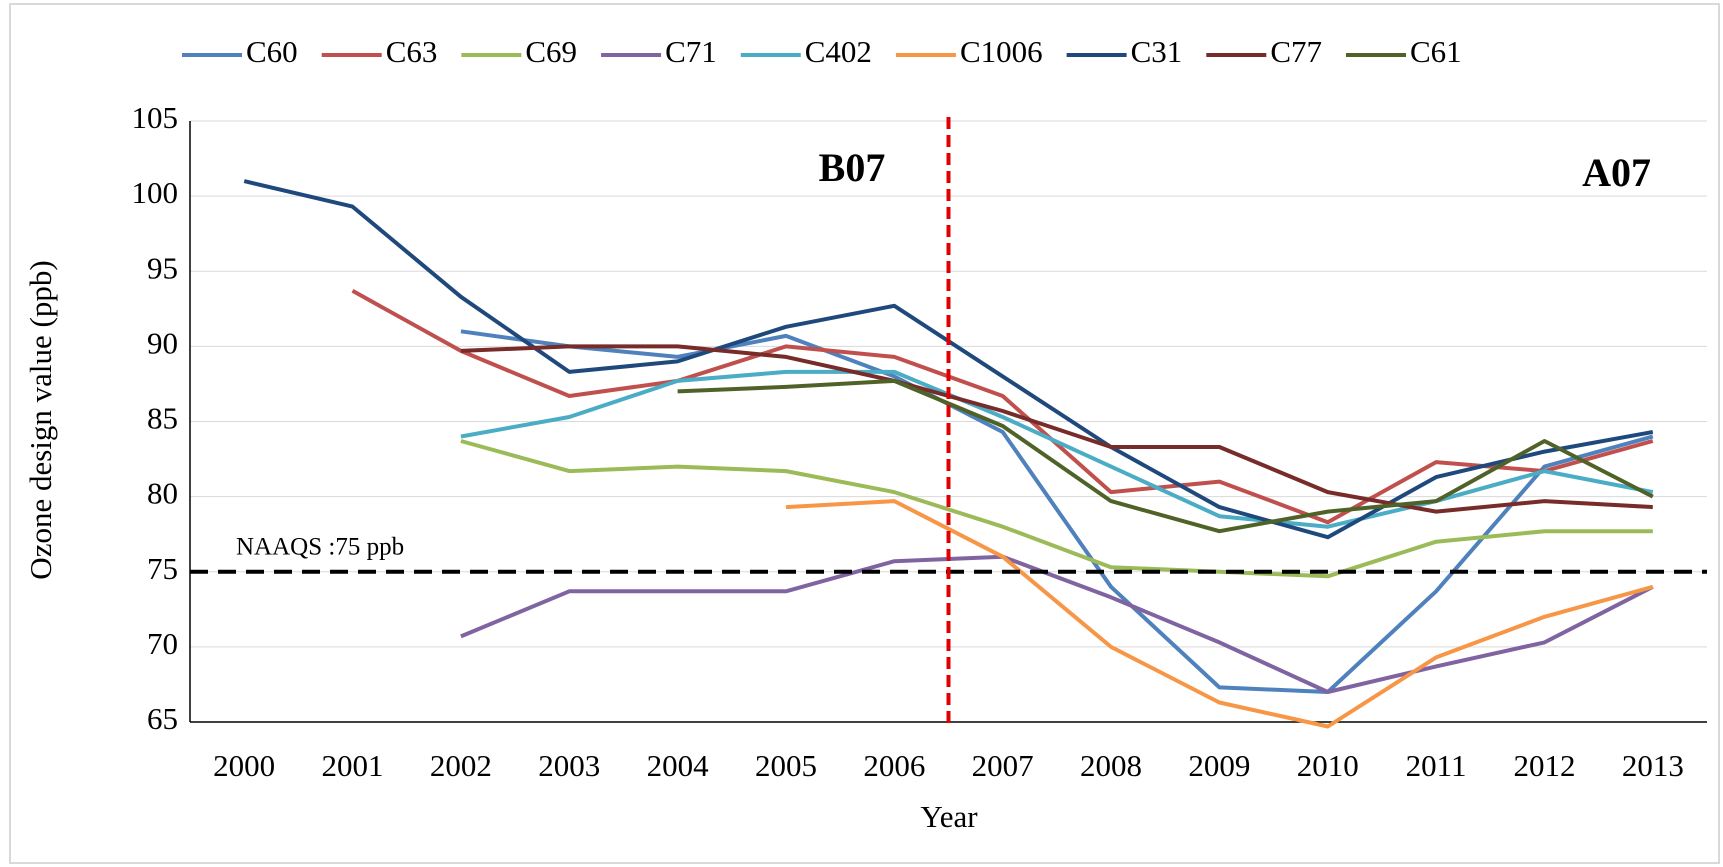  I want to click on annotation: B07, so click(852, 167).